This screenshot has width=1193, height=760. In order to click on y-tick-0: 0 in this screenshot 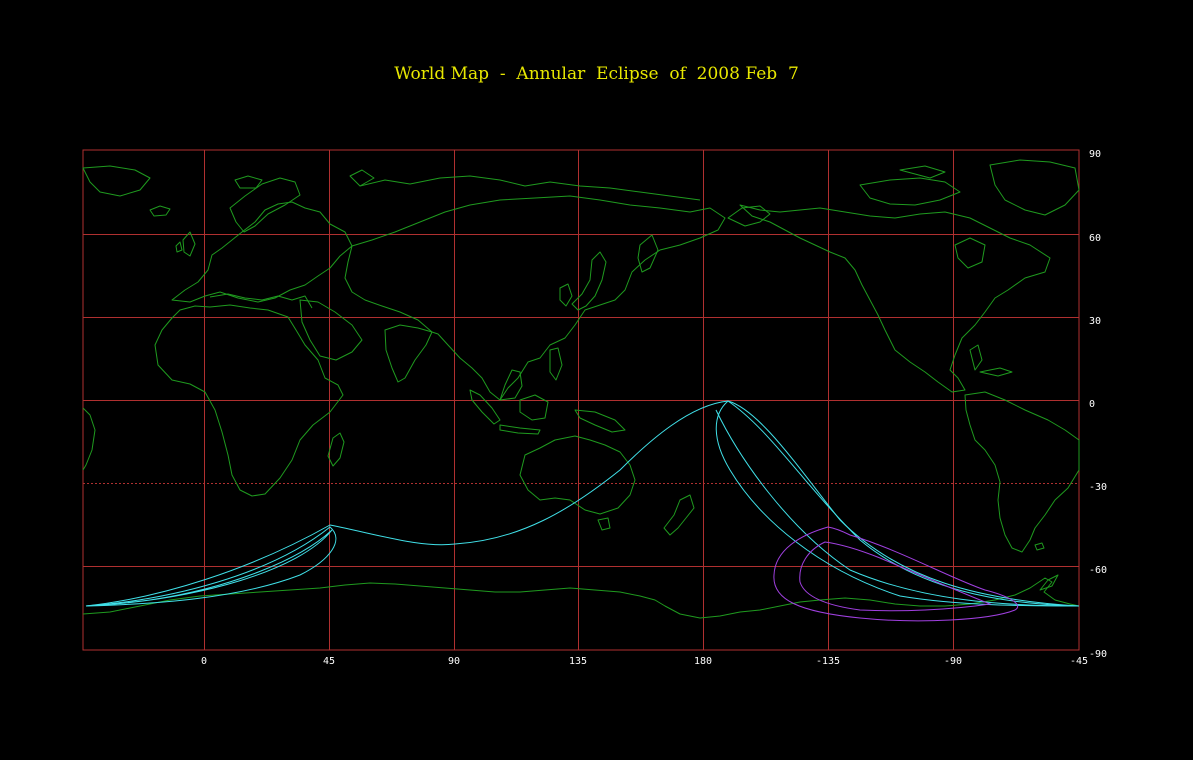, I will do `click(1092, 404)`.